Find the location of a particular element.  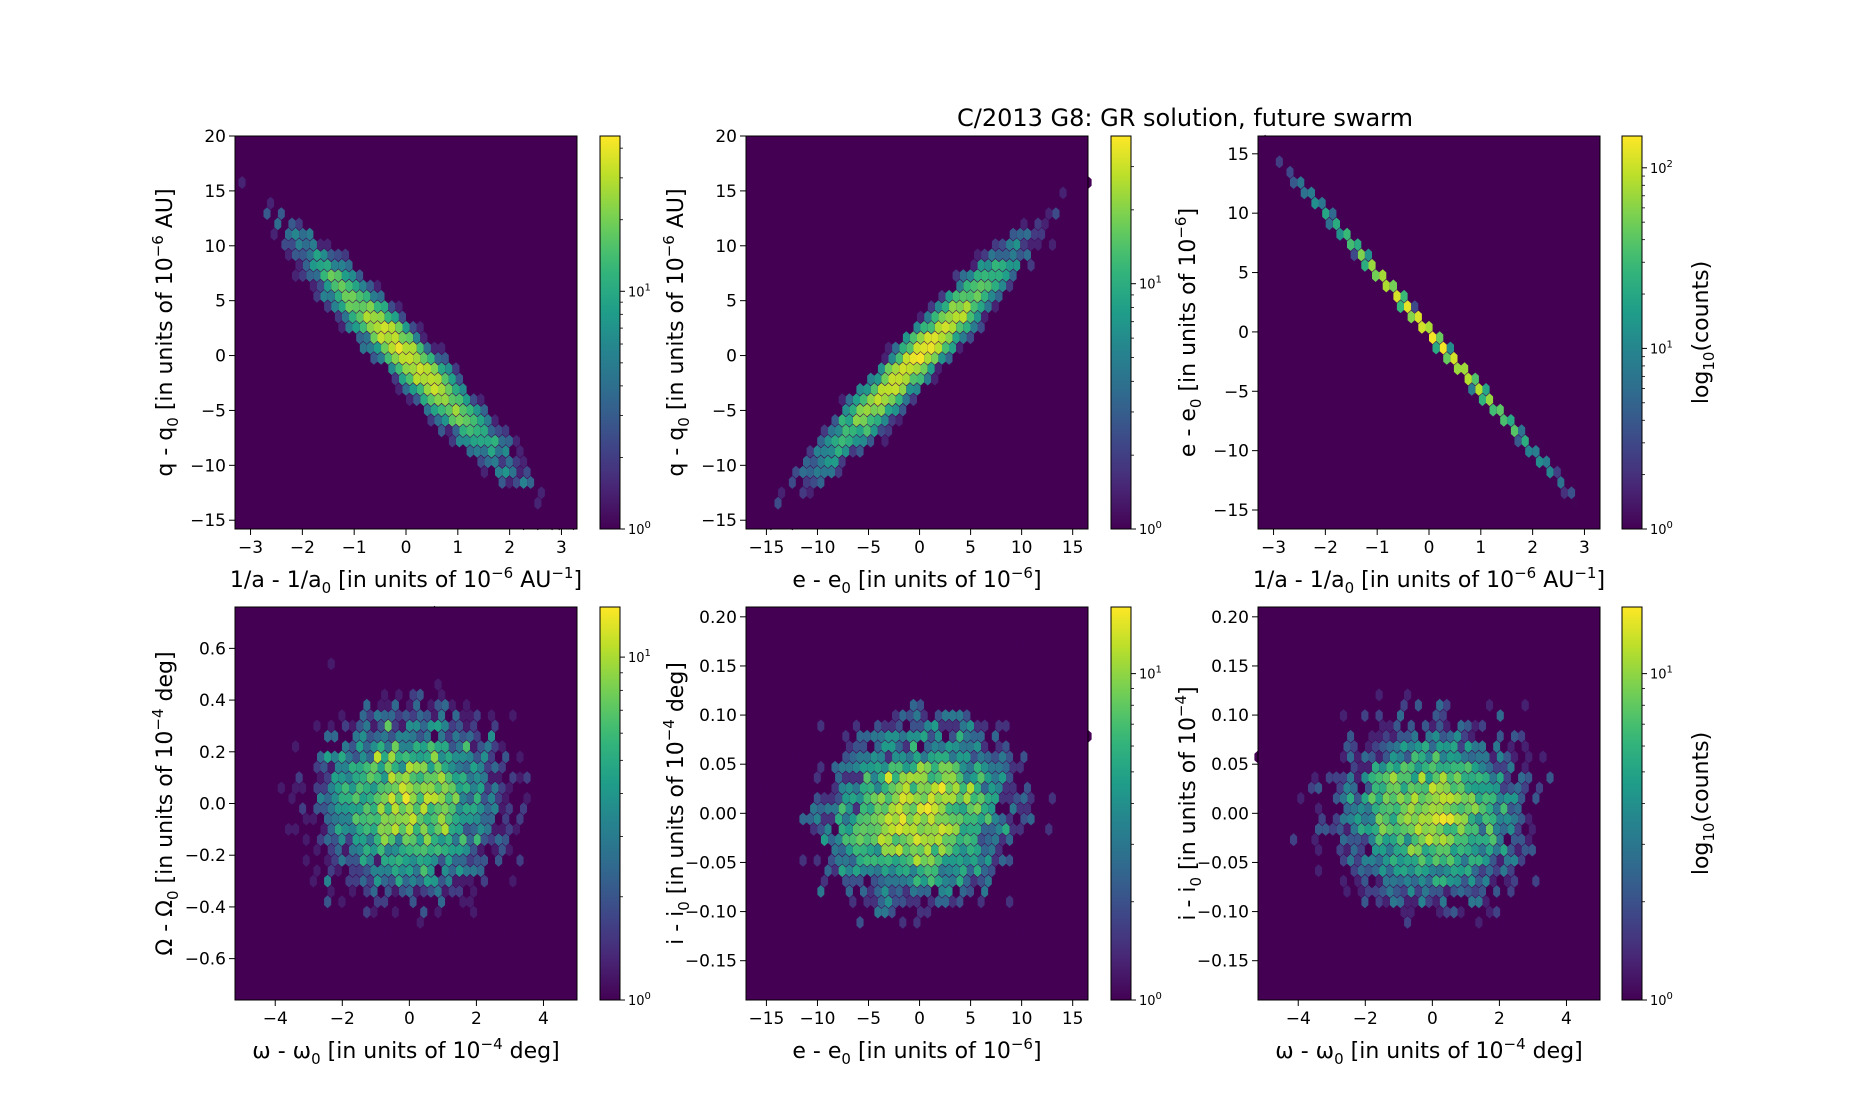

colorbar-tick-label: 101 is located at coordinates (1661, 674).